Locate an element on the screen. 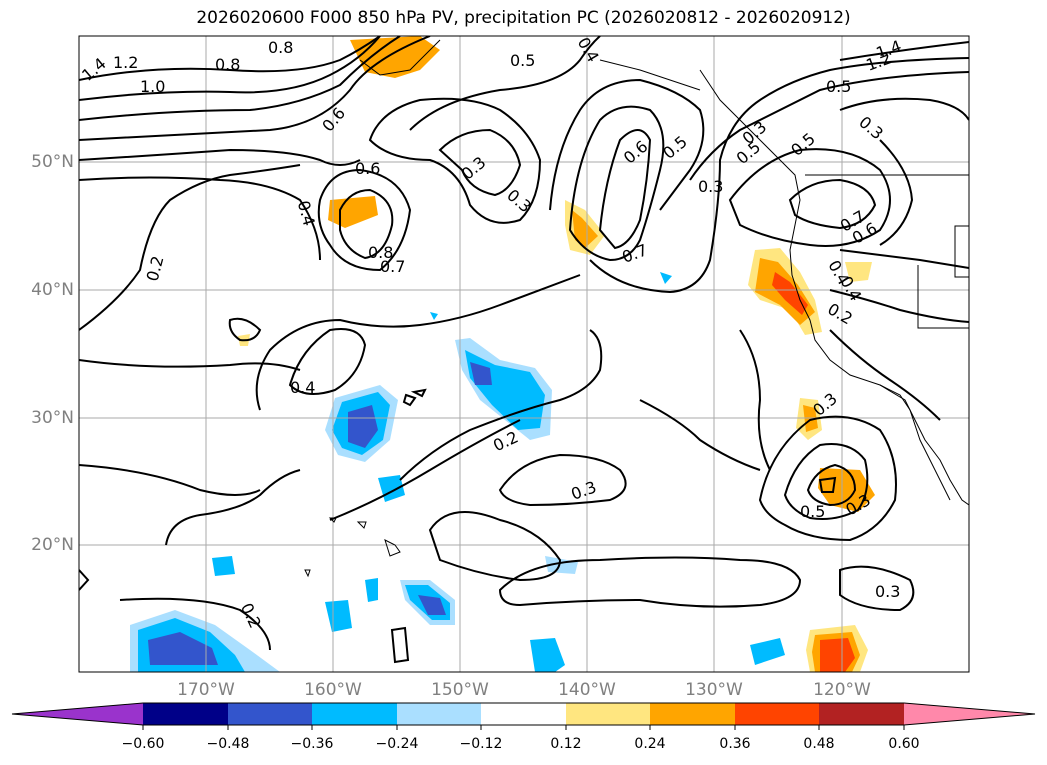  colorbar-tick-label: 0.12 is located at coordinates (566, 744).